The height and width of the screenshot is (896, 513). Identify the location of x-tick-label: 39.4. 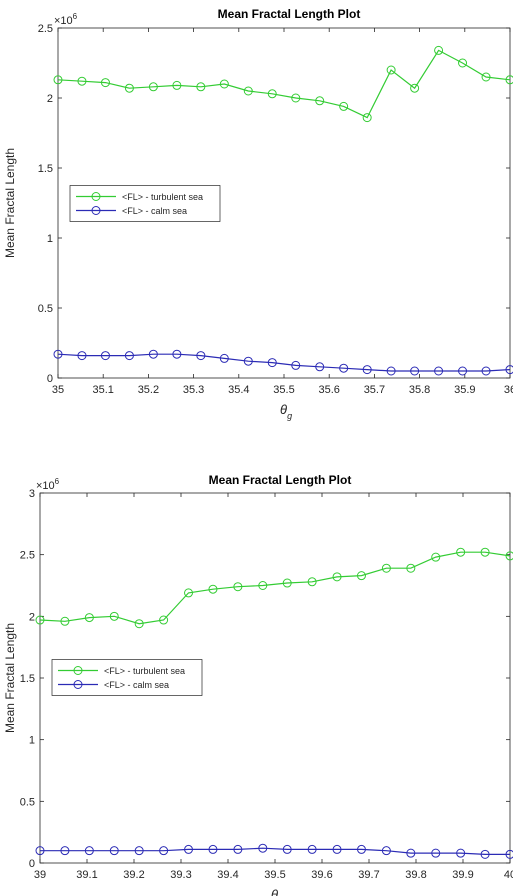
(227, 875).